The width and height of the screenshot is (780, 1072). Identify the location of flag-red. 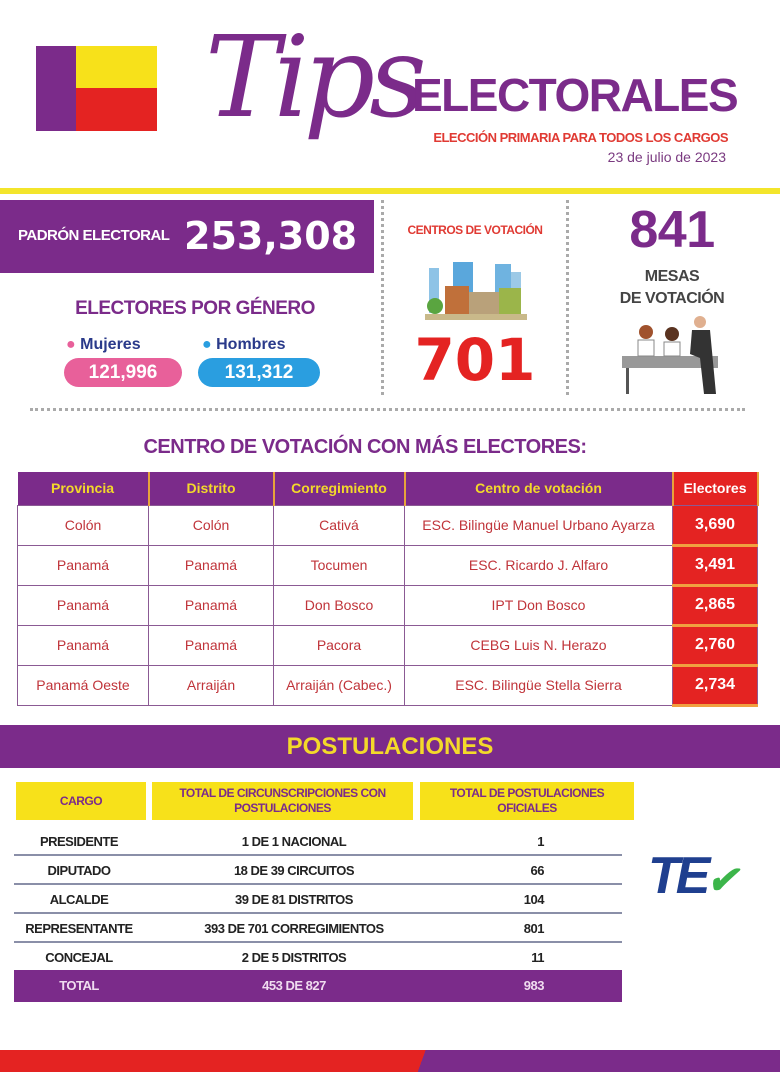
(116, 109).